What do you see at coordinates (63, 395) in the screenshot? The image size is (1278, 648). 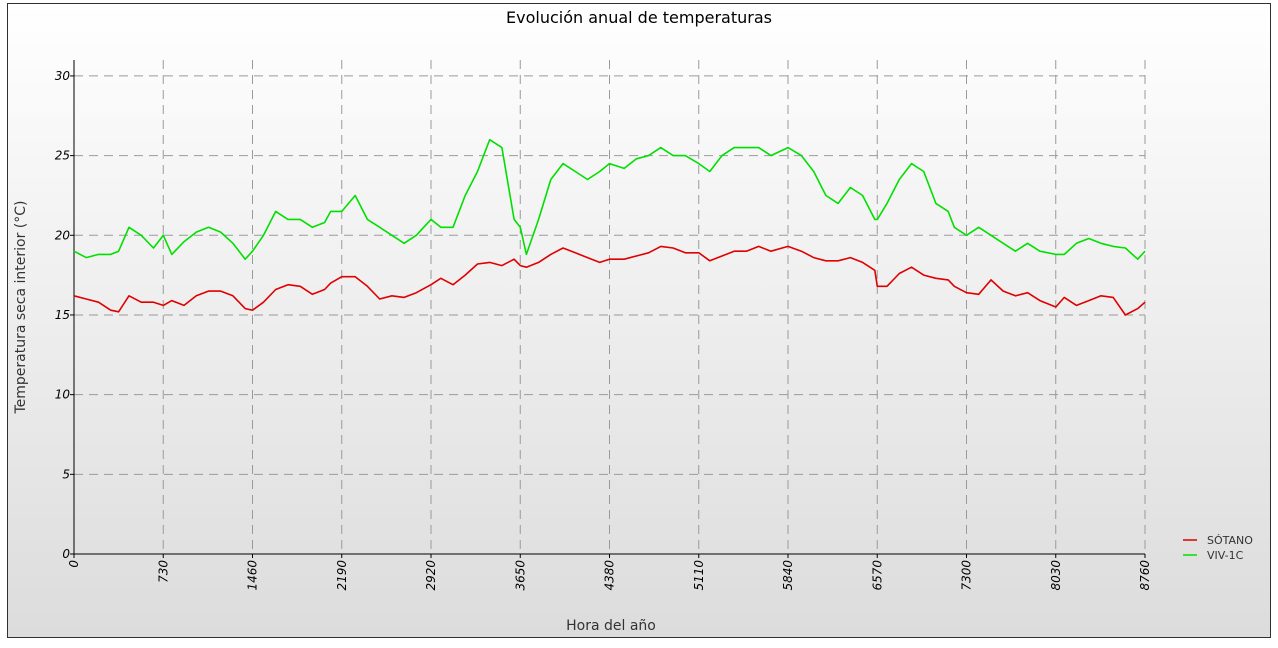 I see `y-tick-label: 10` at bounding box center [63, 395].